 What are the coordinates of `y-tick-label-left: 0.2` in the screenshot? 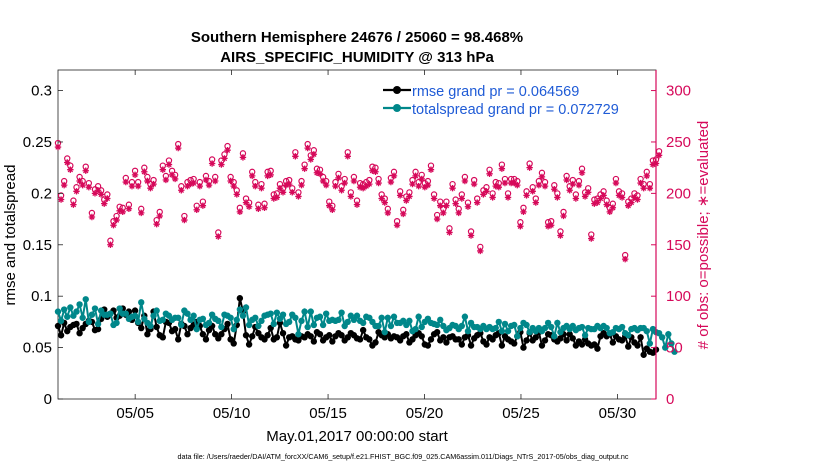 It's located at (41, 193).